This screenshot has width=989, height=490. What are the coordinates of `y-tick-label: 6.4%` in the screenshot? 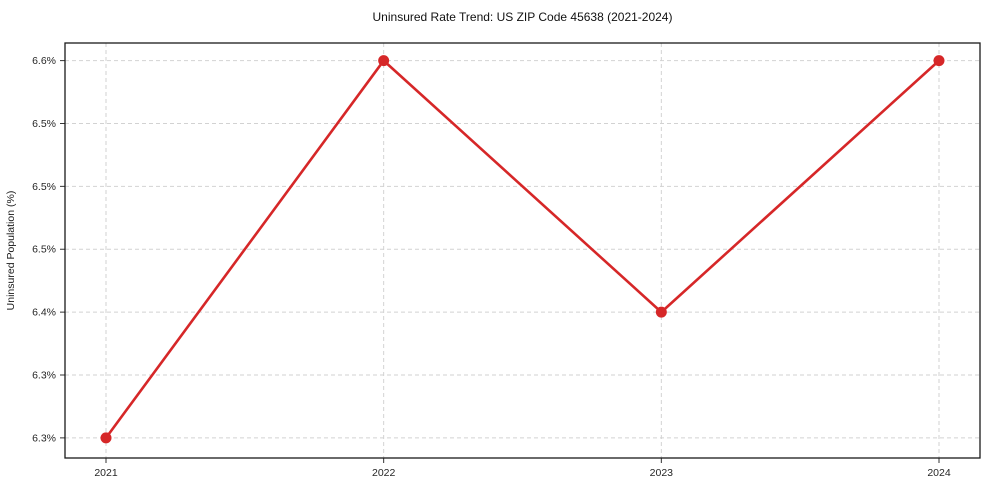 It's located at (44, 313).